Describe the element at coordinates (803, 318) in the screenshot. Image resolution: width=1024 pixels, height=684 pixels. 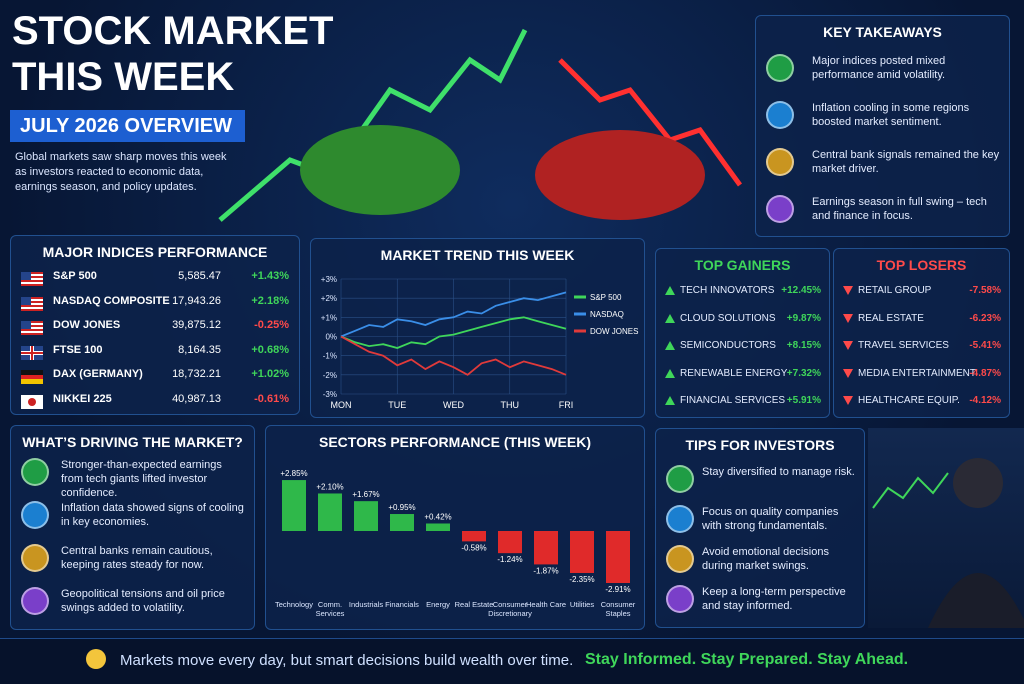
I see `mover-change: +9.87%` at that location.